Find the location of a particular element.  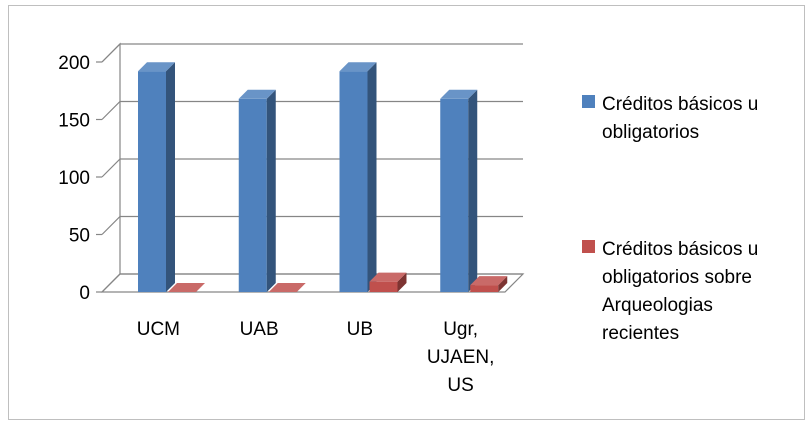

y-tick-label: 0 is located at coordinates (84, 293).